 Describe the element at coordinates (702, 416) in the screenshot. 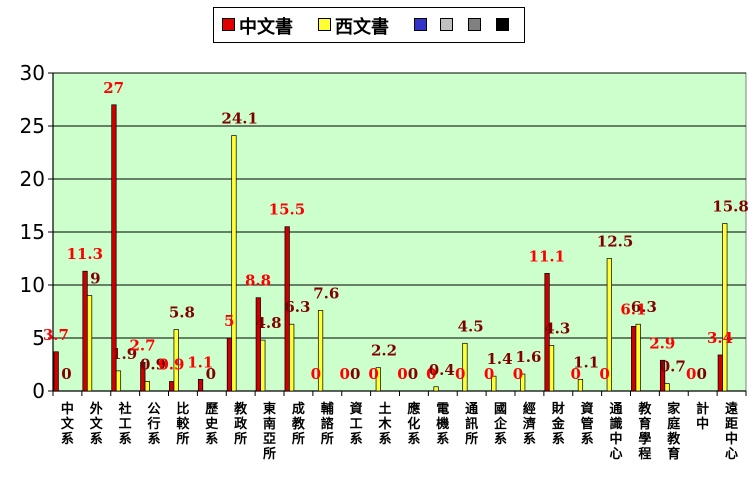

I see `x-tick-label: 計中` at that location.